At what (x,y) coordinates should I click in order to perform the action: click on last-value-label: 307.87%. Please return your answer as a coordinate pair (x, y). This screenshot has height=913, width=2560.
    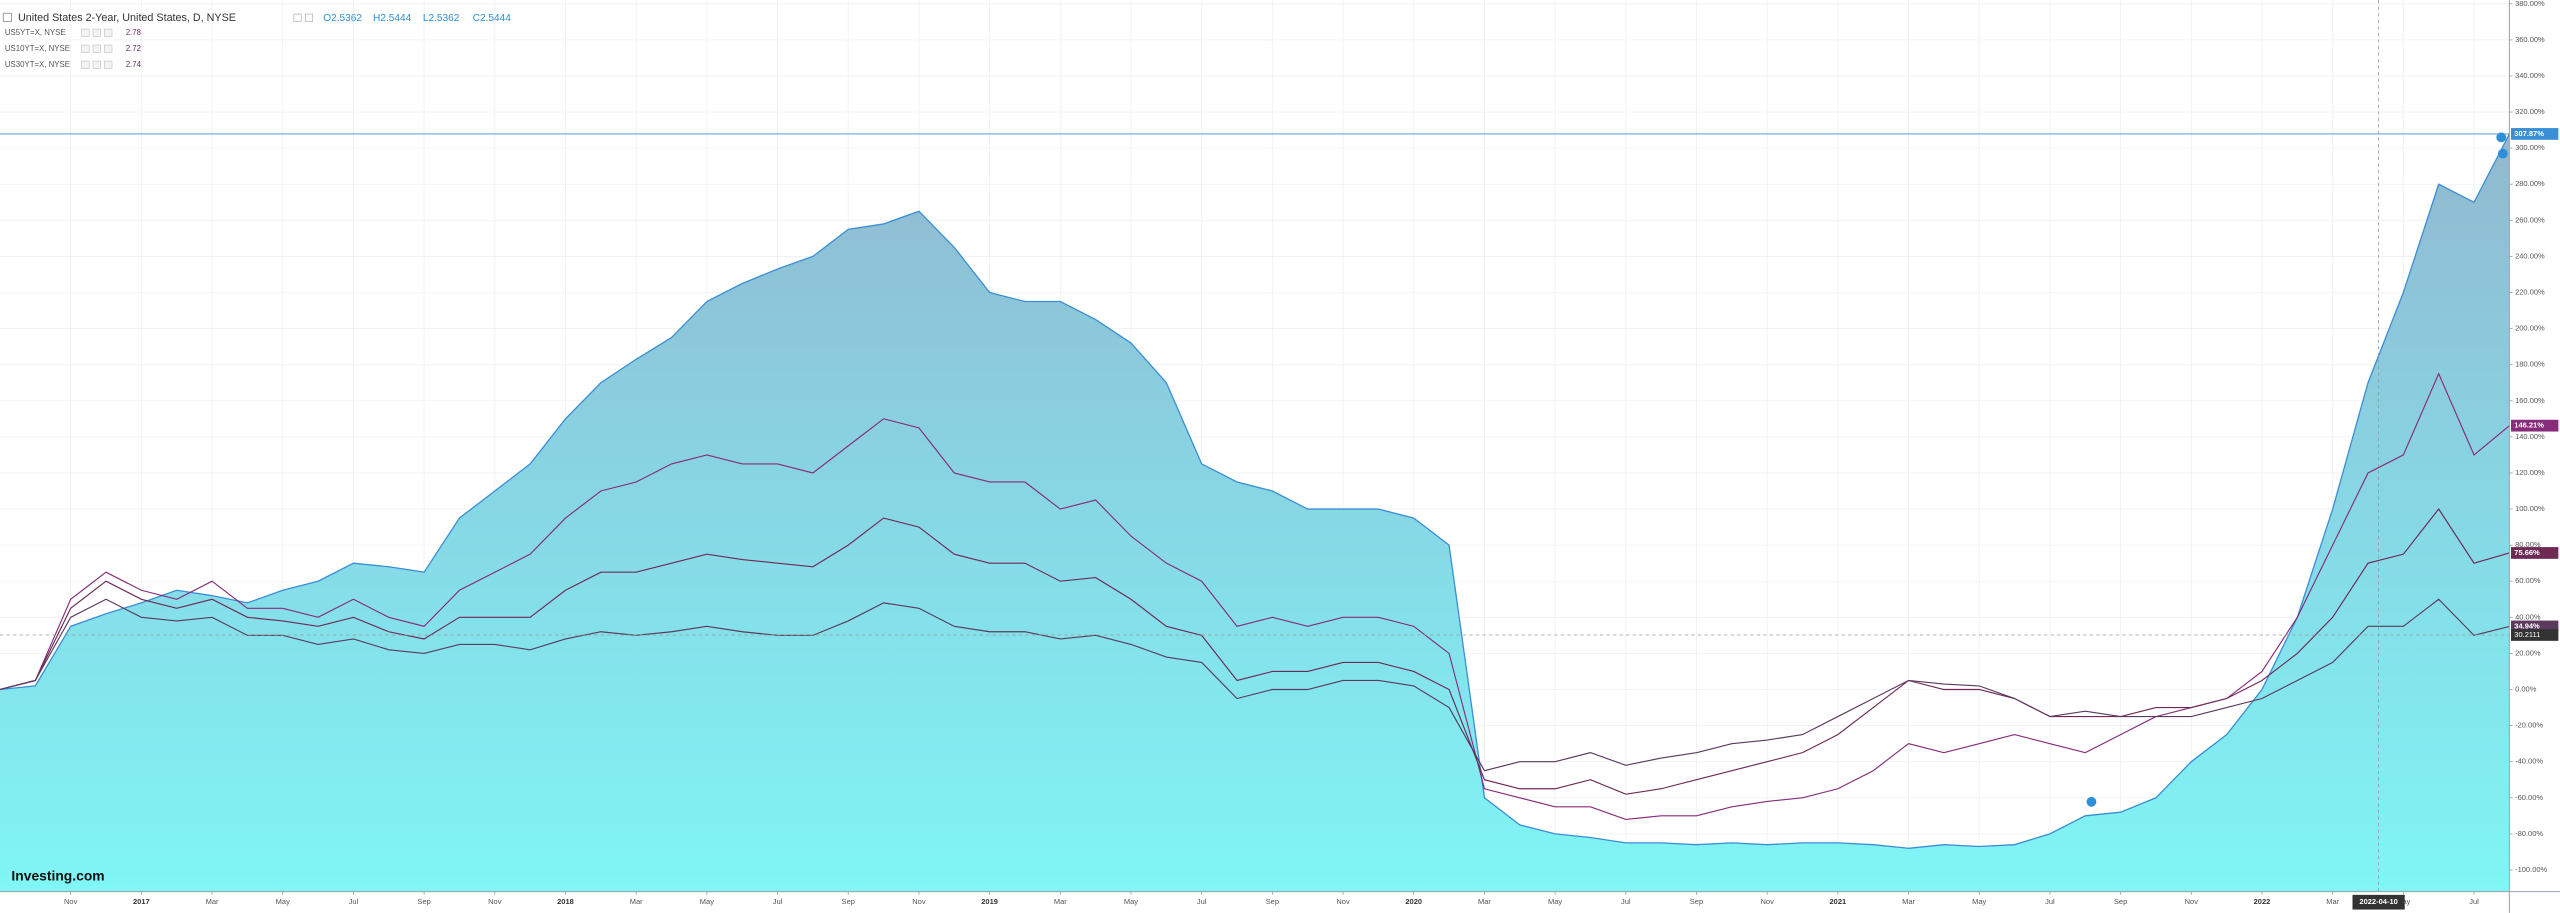
    Looking at the image, I should click on (2529, 133).